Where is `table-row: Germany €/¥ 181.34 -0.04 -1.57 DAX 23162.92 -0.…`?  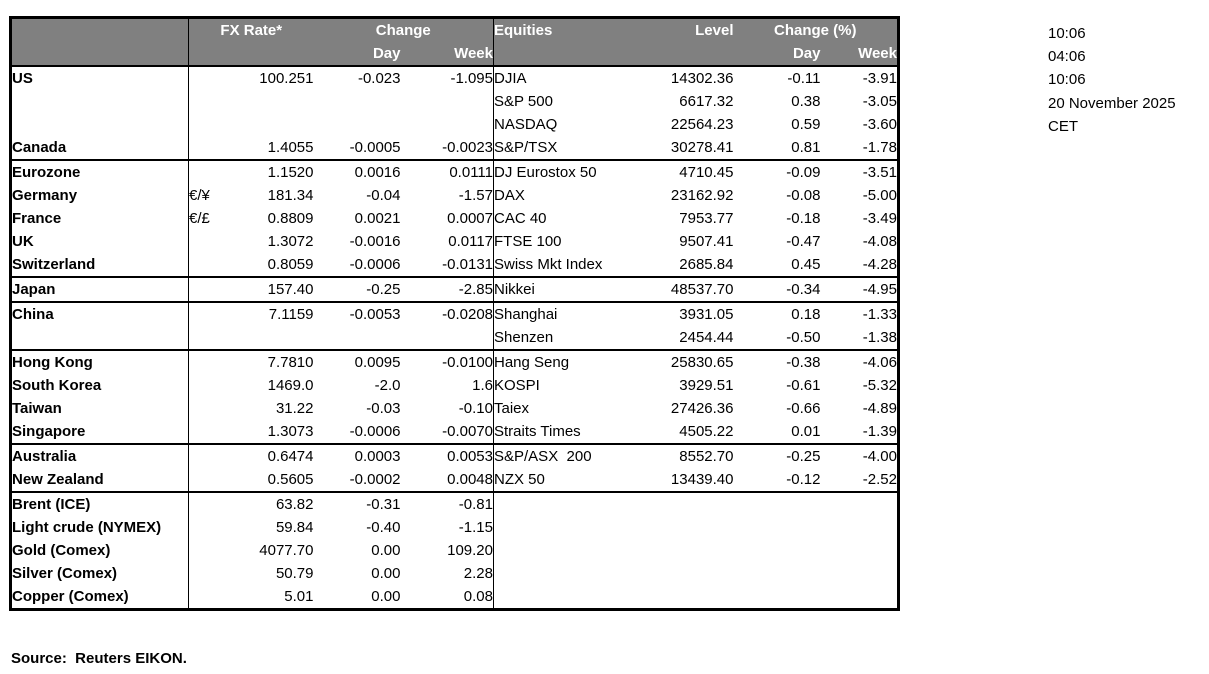
table-row: Germany €/¥ 181.34 -0.04 -1.57 DAX 23162.92 -0.… is located at coordinates (454, 195).